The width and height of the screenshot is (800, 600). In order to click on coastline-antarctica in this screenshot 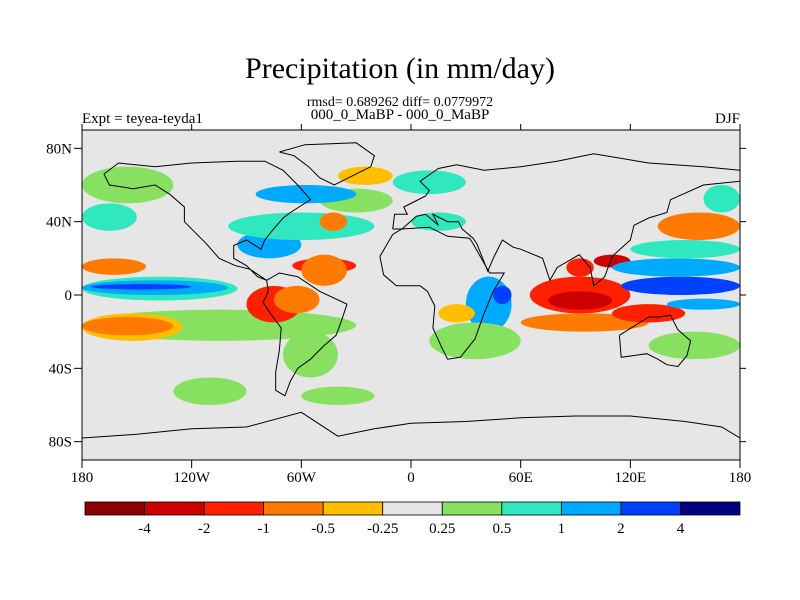, I will do `click(411, 425)`.